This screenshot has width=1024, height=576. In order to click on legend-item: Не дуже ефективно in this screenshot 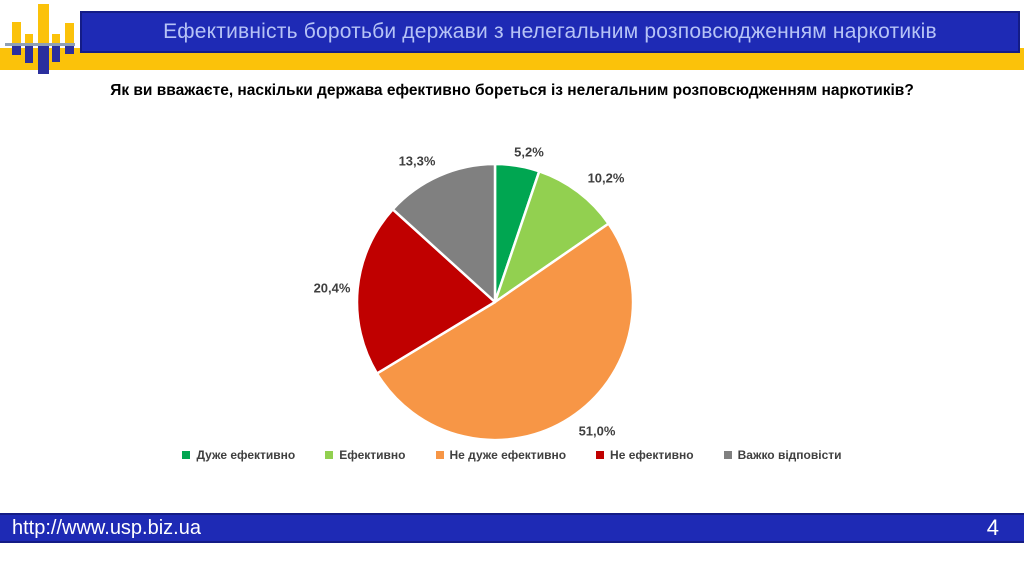, I will do `click(501, 455)`.